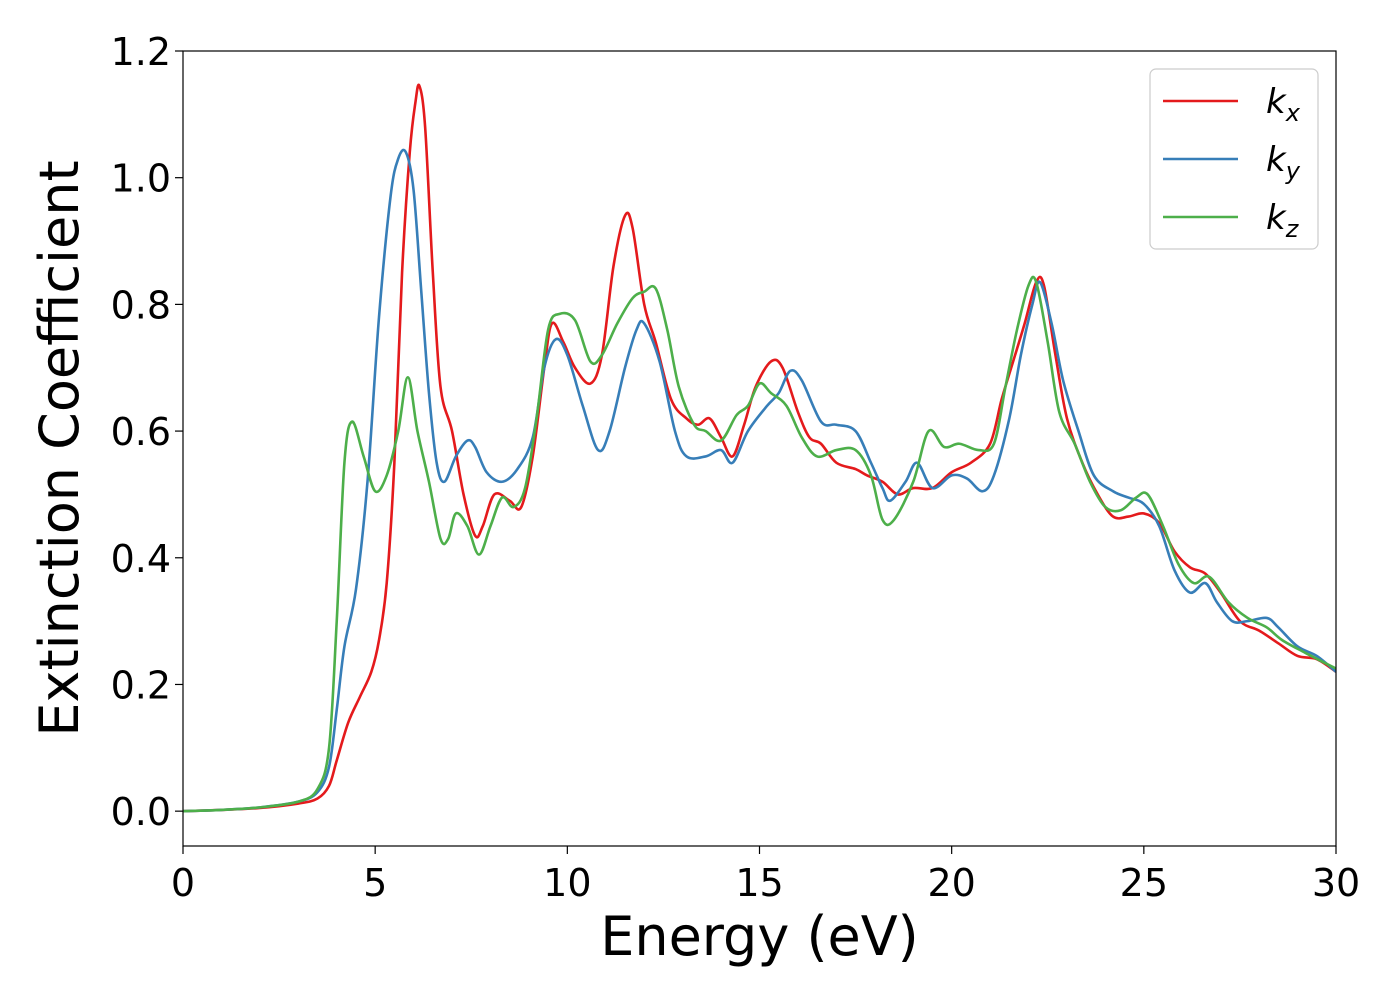  What do you see at coordinates (1336, 883) in the screenshot?
I see `x-tick-label: 30` at bounding box center [1336, 883].